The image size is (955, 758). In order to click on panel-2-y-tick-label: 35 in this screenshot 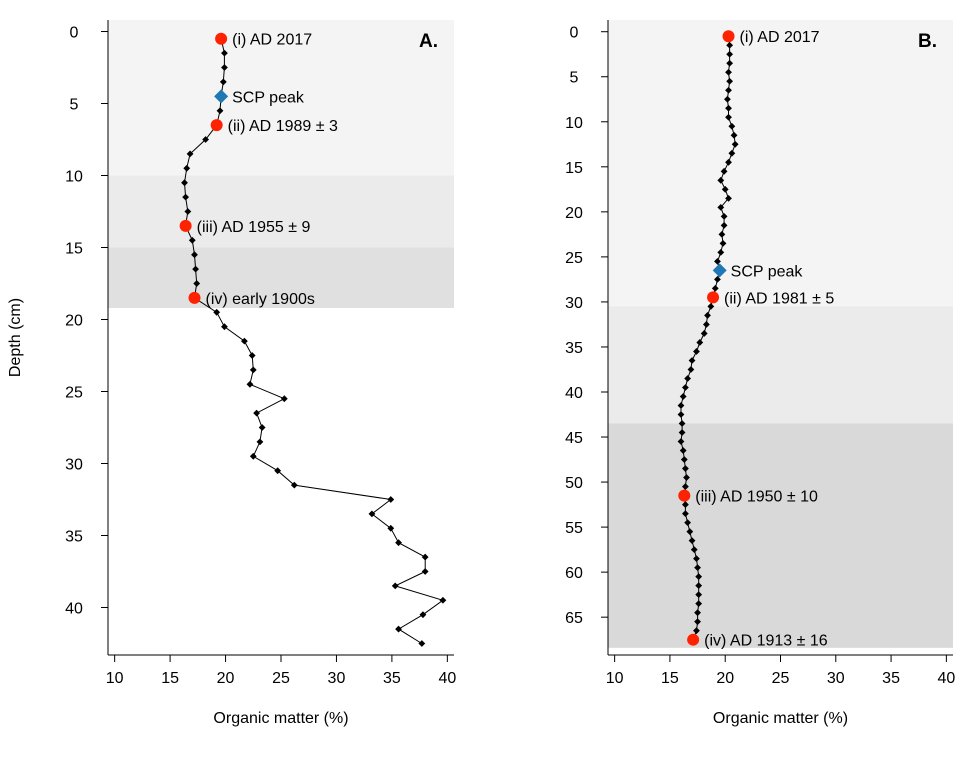, I will do `click(574, 348)`.